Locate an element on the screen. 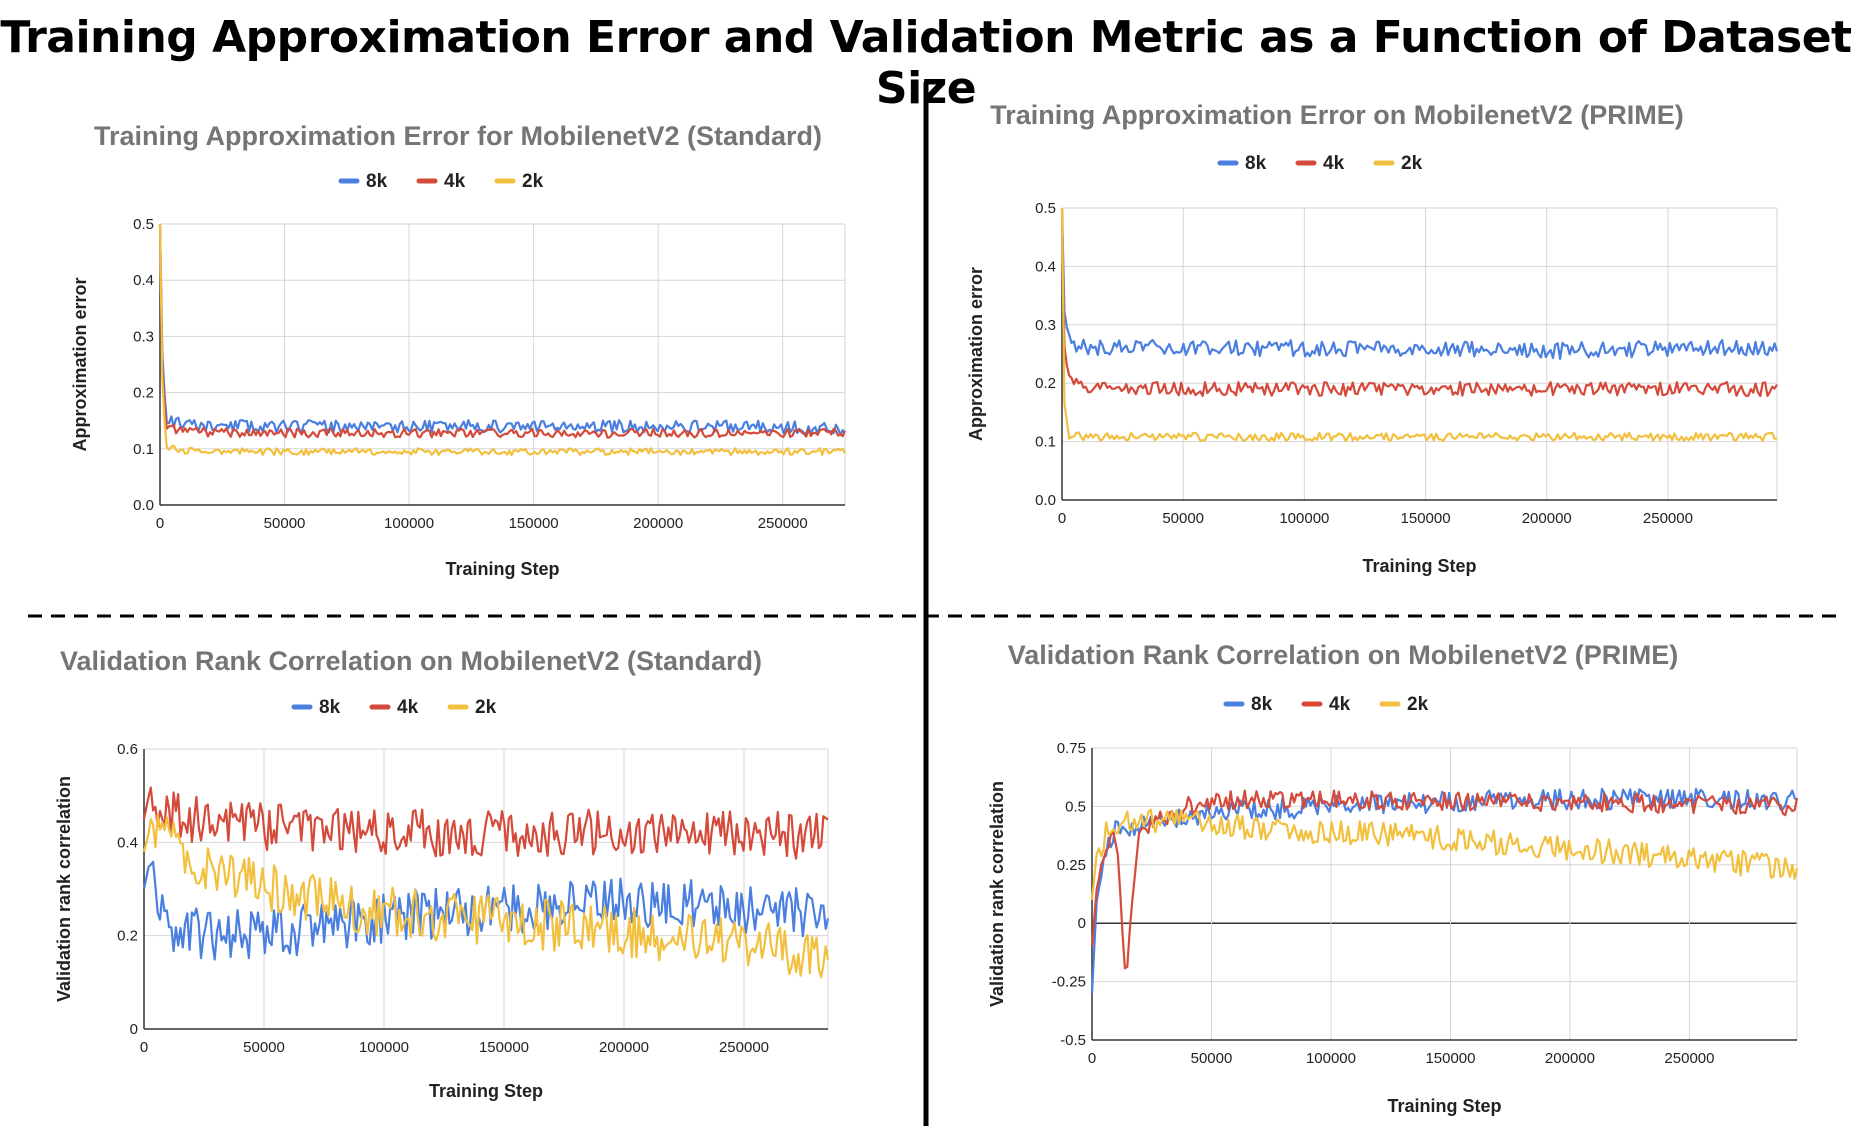 This screenshot has height=1144, width=1852. y-tick-label: -0.25 is located at coordinates (1069, 982).